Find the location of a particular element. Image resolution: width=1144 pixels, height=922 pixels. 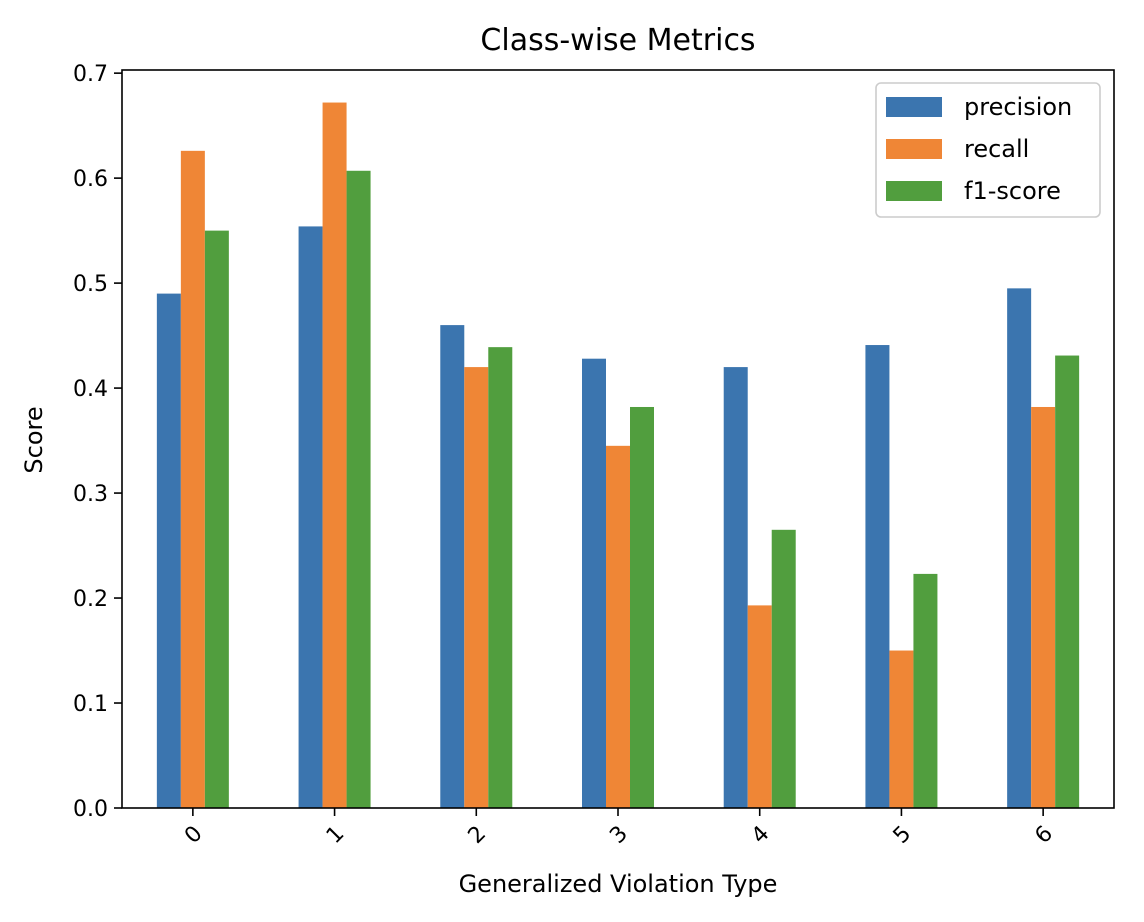

y-tick-label: 0.0 is located at coordinates (90, 809).